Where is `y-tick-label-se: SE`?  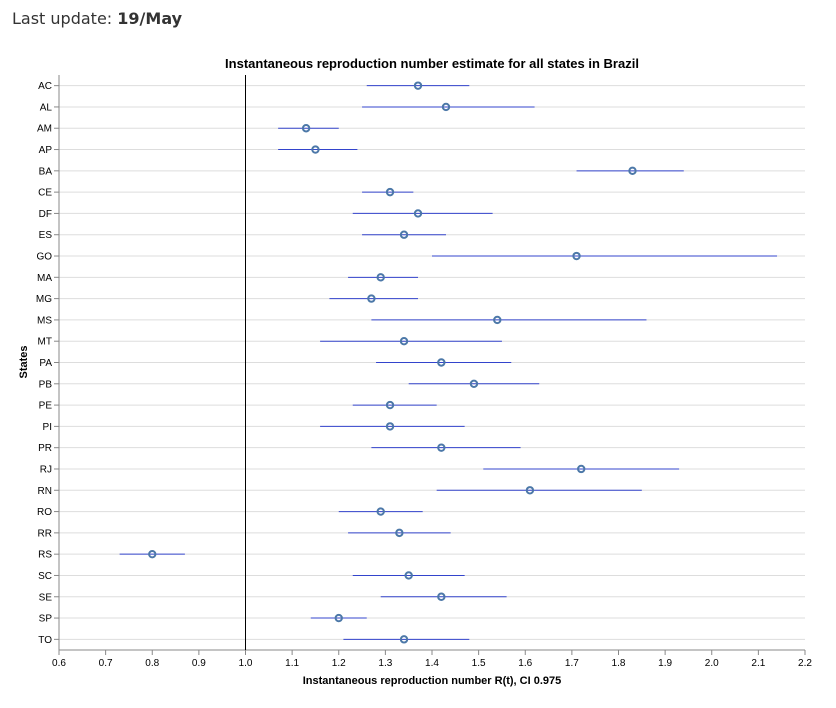 y-tick-label-se: SE is located at coordinates (46, 597).